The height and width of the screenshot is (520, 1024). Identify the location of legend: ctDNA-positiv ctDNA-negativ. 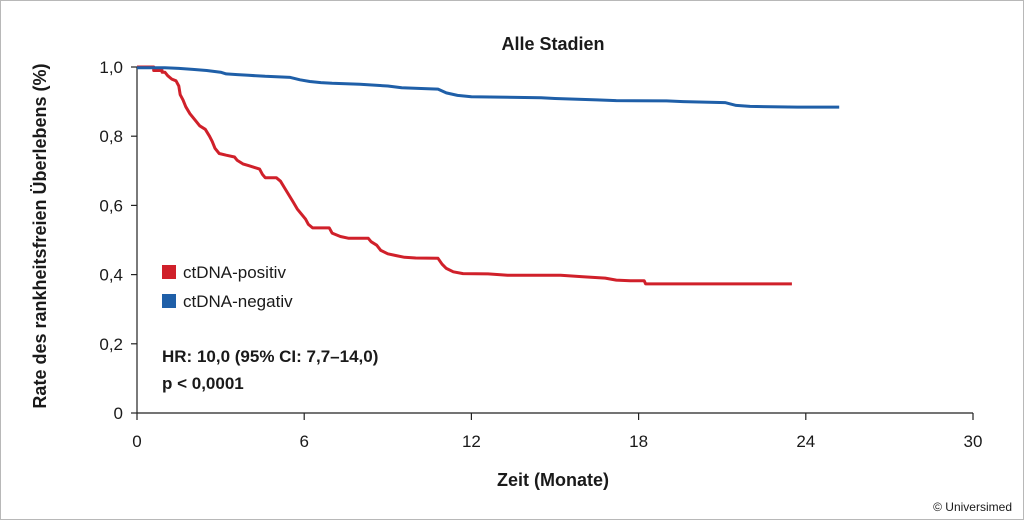
(227, 287).